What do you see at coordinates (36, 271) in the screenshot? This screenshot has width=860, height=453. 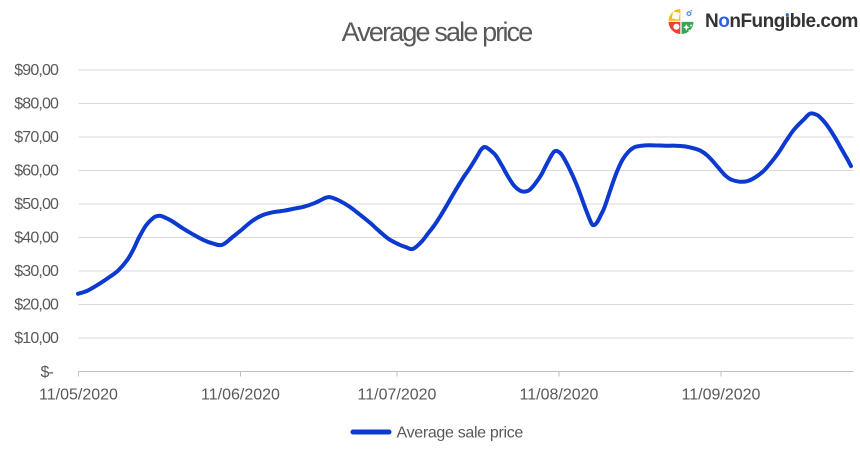 I see `svg-text: $30,00` at bounding box center [36, 271].